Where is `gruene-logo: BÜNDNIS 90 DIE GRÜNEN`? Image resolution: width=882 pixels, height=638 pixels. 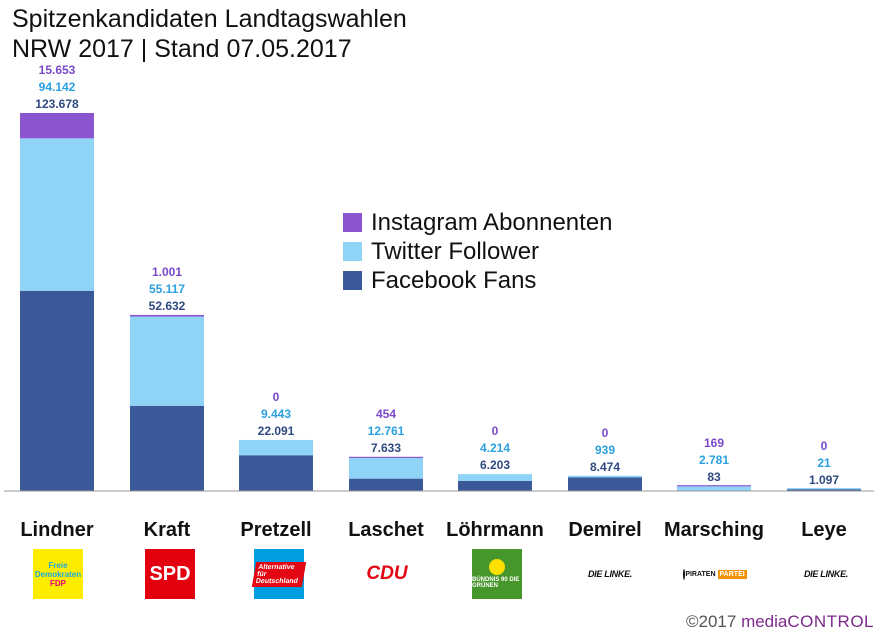
gruene-logo: BÜNDNIS 90 DIE GRÜNEN is located at coordinates (497, 574).